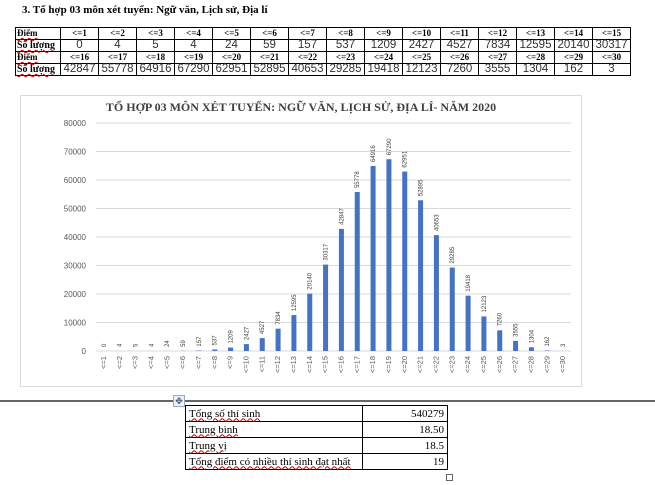 The width and height of the screenshot is (655, 485). Describe the element at coordinates (405, 429) in the screenshot. I see `stat-value: 18.50` at that location.